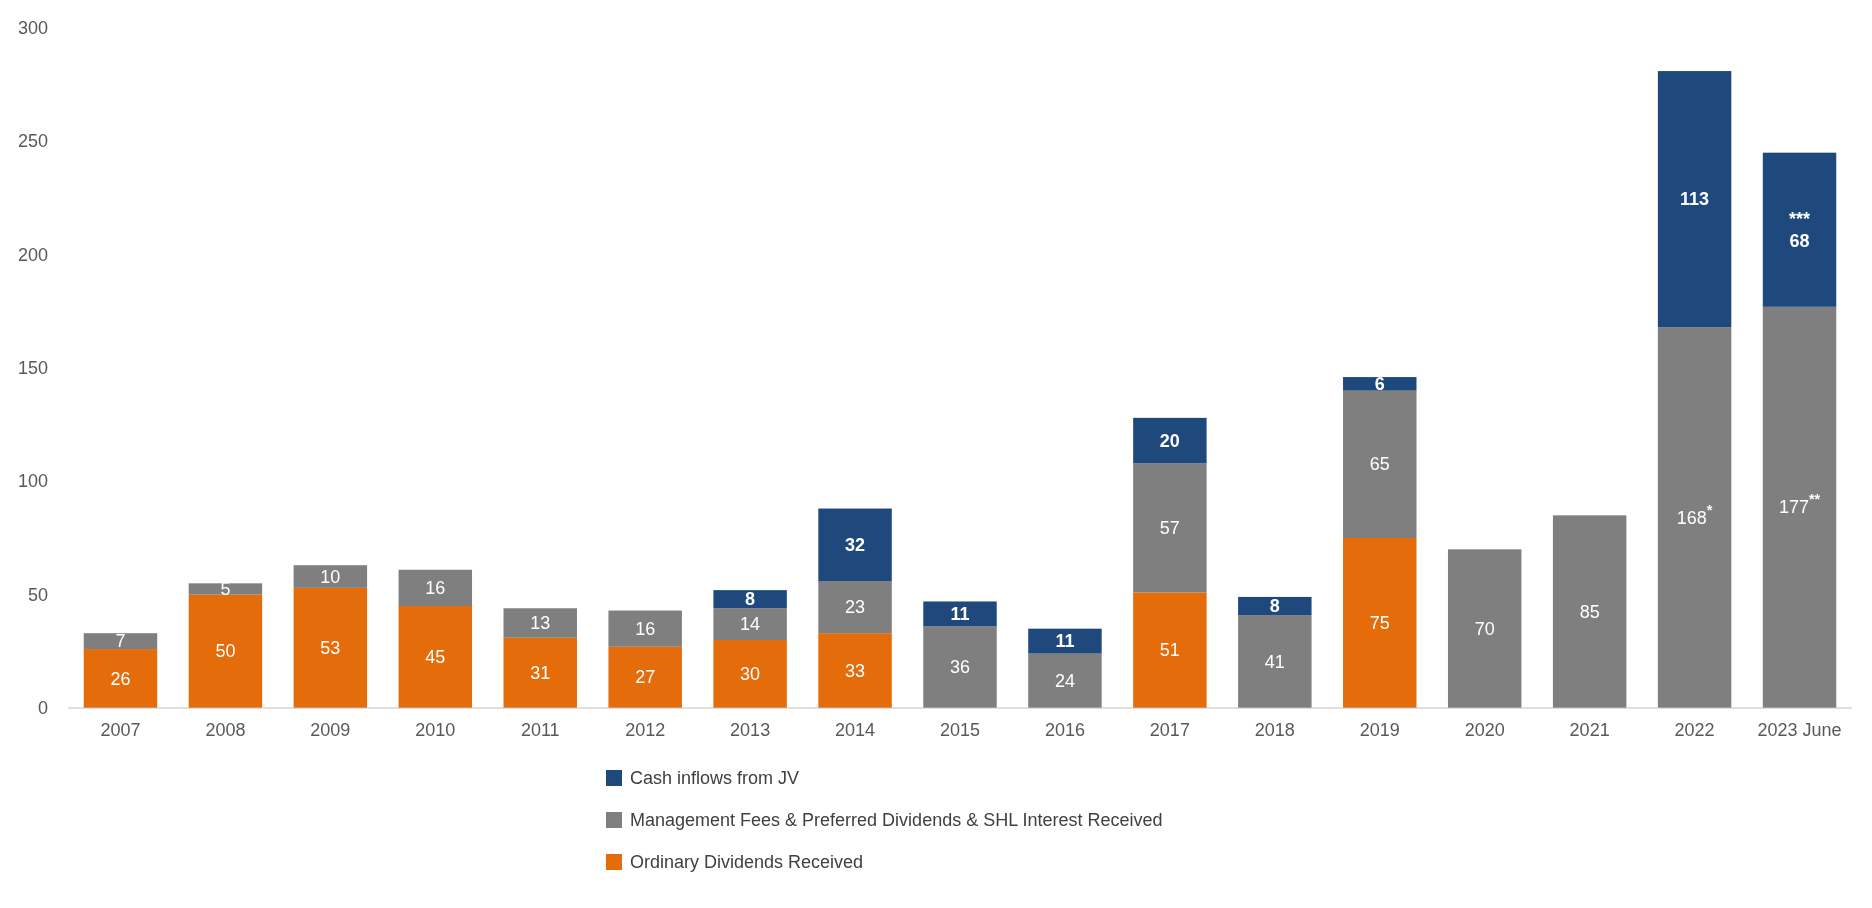 The width and height of the screenshot is (1872, 908). What do you see at coordinates (1064, 730) in the screenshot?
I see `x-tick-label: 2016` at bounding box center [1064, 730].